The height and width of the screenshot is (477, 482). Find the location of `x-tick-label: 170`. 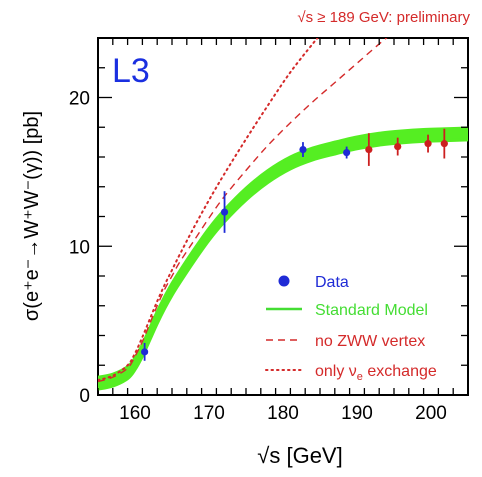

x-tick-label: 170 is located at coordinates (209, 413).